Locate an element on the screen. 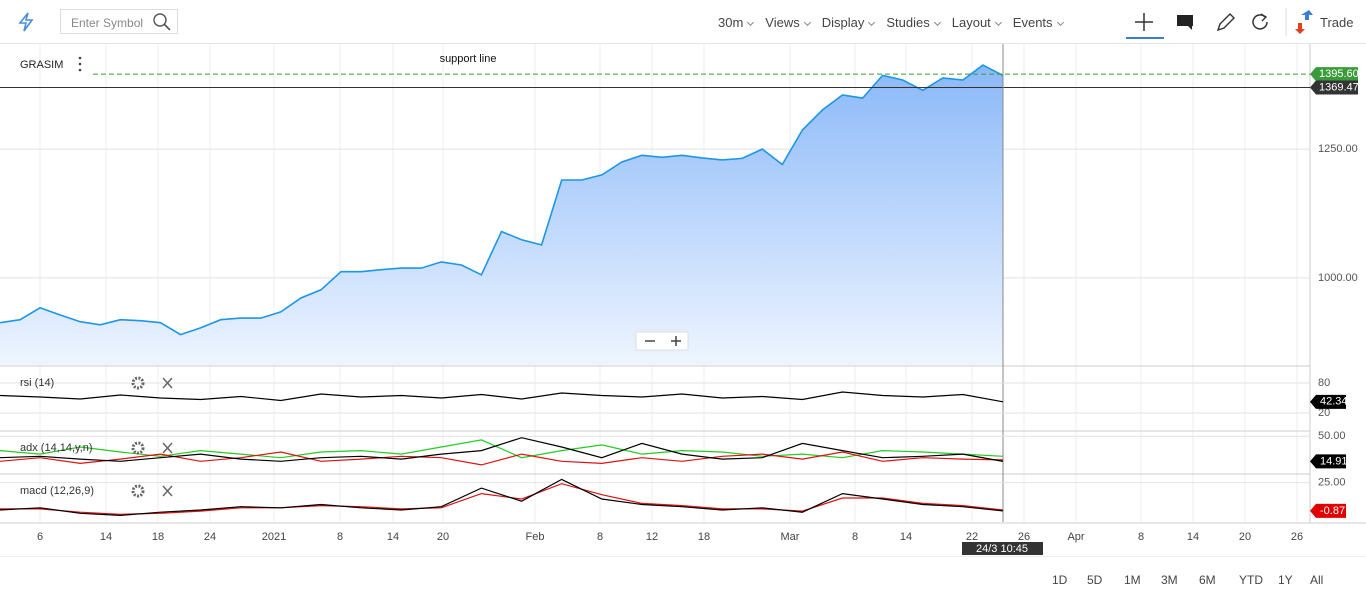  x-tick-label: Feb is located at coordinates (535, 537).